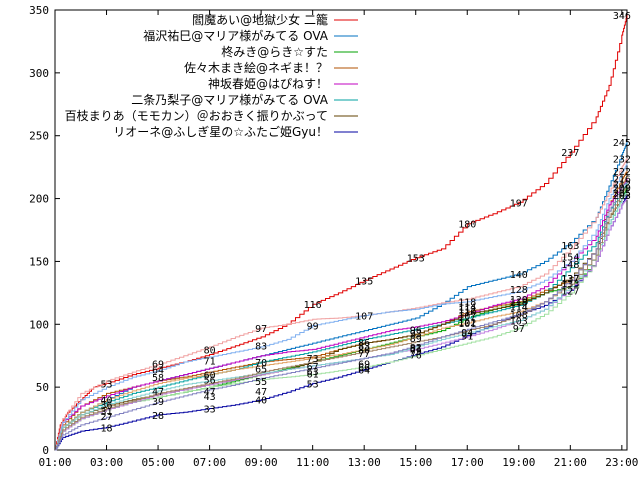 The width and height of the screenshot is (640, 480). Describe the element at coordinates (570, 153) in the screenshot. I see `data-label: 237` at that location.